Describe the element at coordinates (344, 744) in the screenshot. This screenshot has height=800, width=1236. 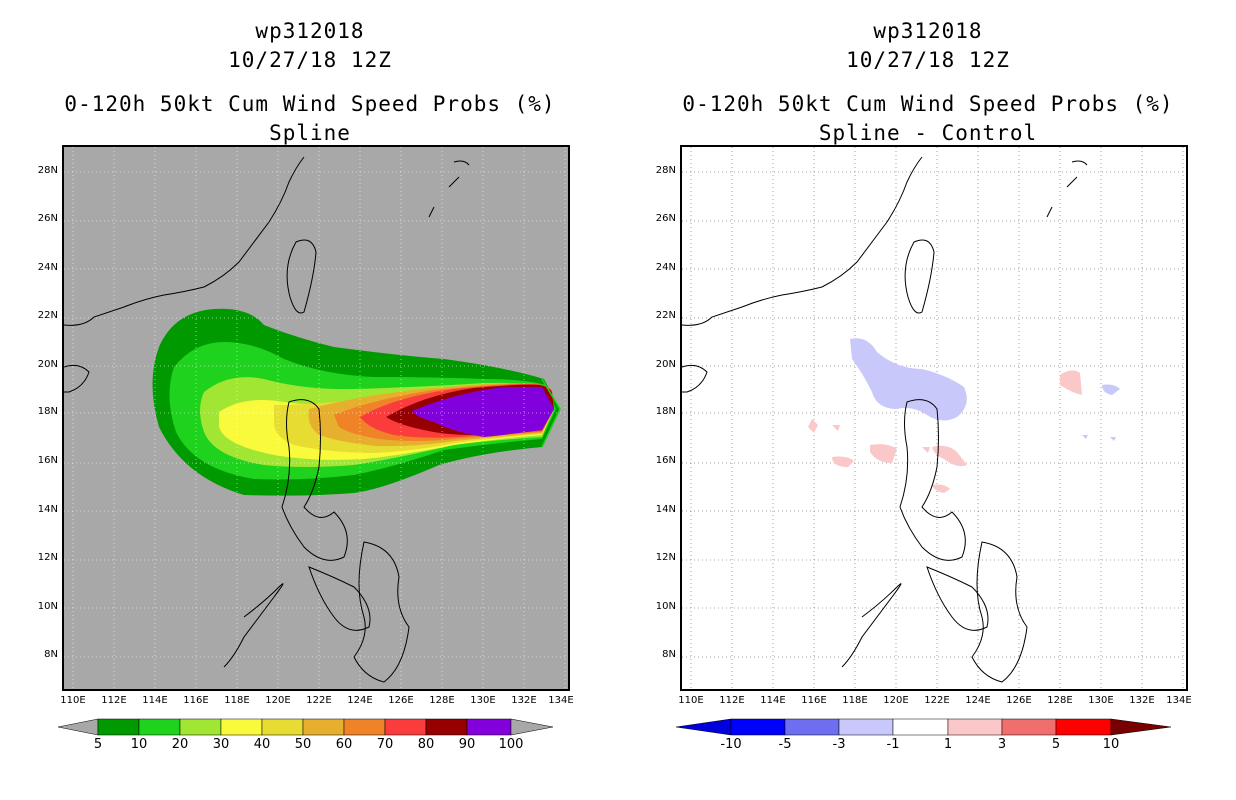
I see `colorbar-label: 60` at that location.